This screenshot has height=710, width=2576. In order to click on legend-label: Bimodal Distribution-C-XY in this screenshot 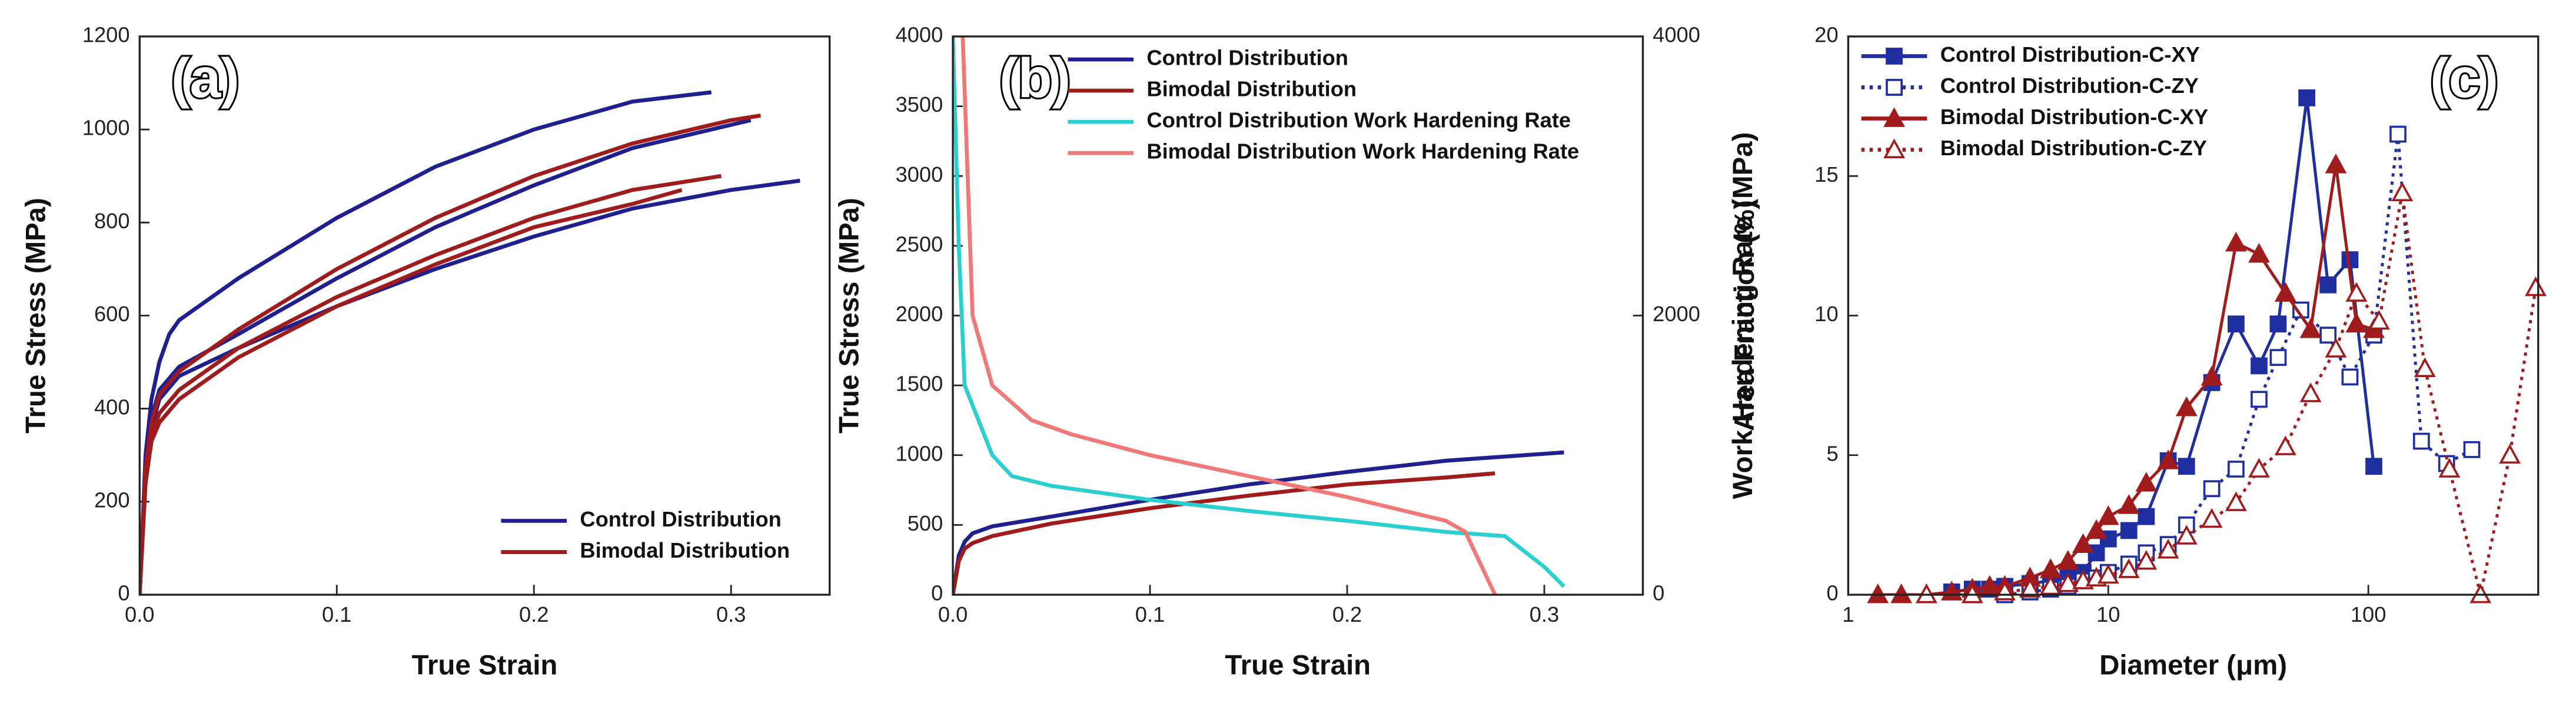, I will do `click(2074, 117)`.